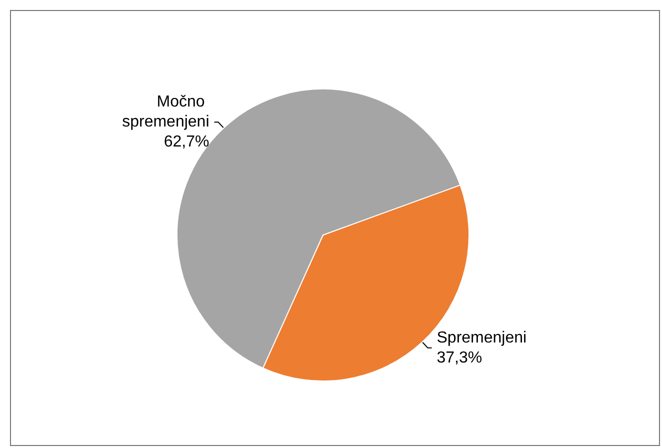 Image resolution: width=662 pixels, height=448 pixels. I want to click on data-label: 62,7%, so click(187, 142).